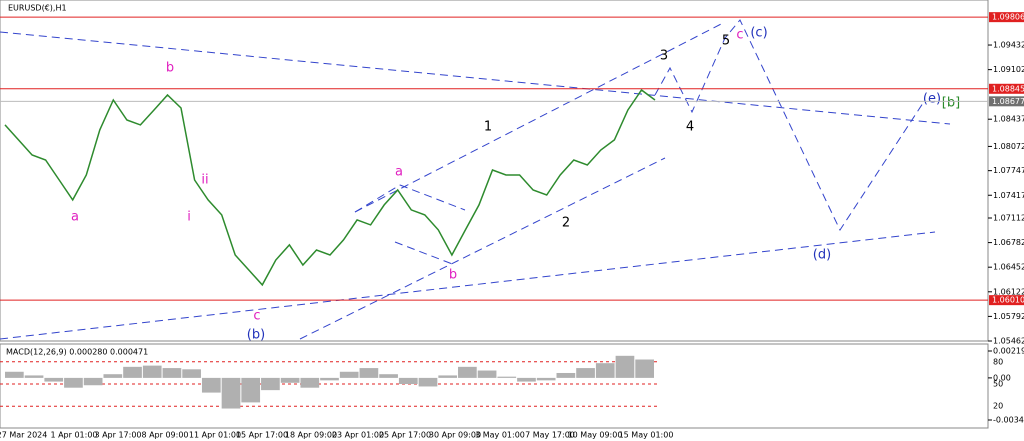 The width and height of the screenshot is (1024, 441). Describe the element at coordinates (1008, 291) in the screenshot. I see `y-tick-label: 1.06122` at that location.